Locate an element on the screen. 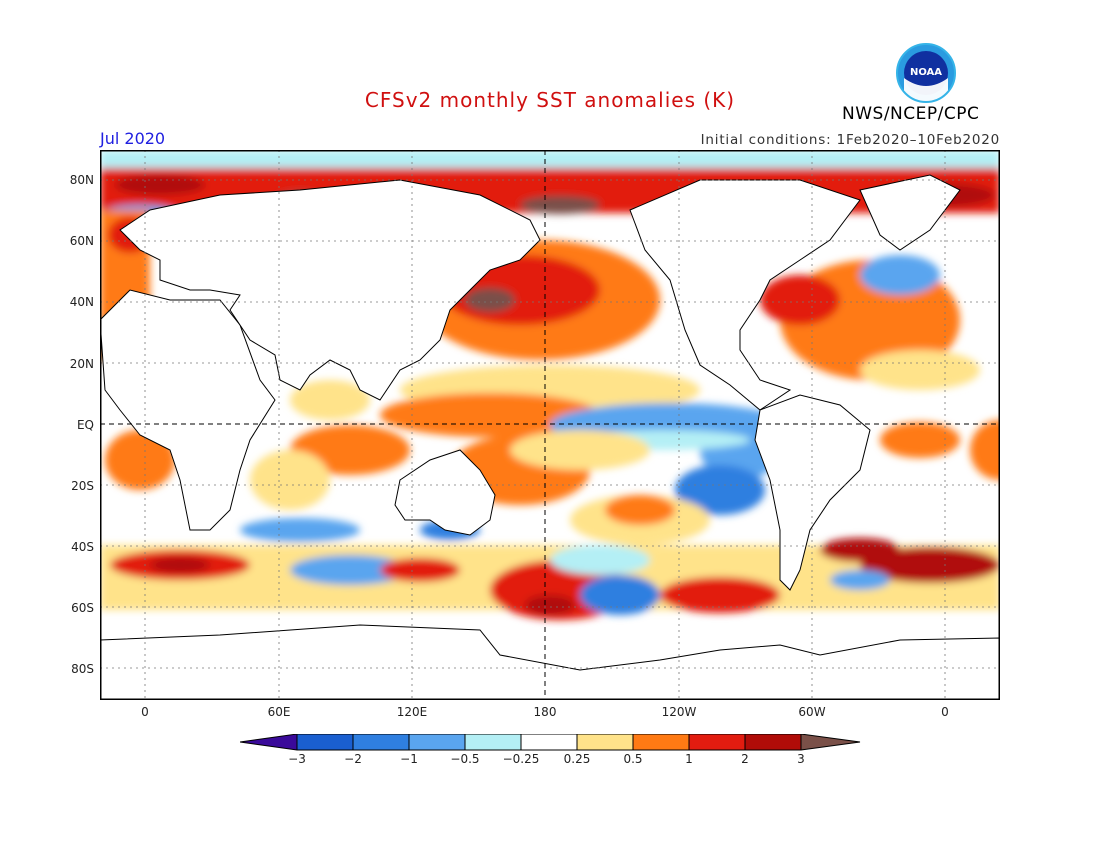  colorbar-label-3: 3 is located at coordinates (801, 759).